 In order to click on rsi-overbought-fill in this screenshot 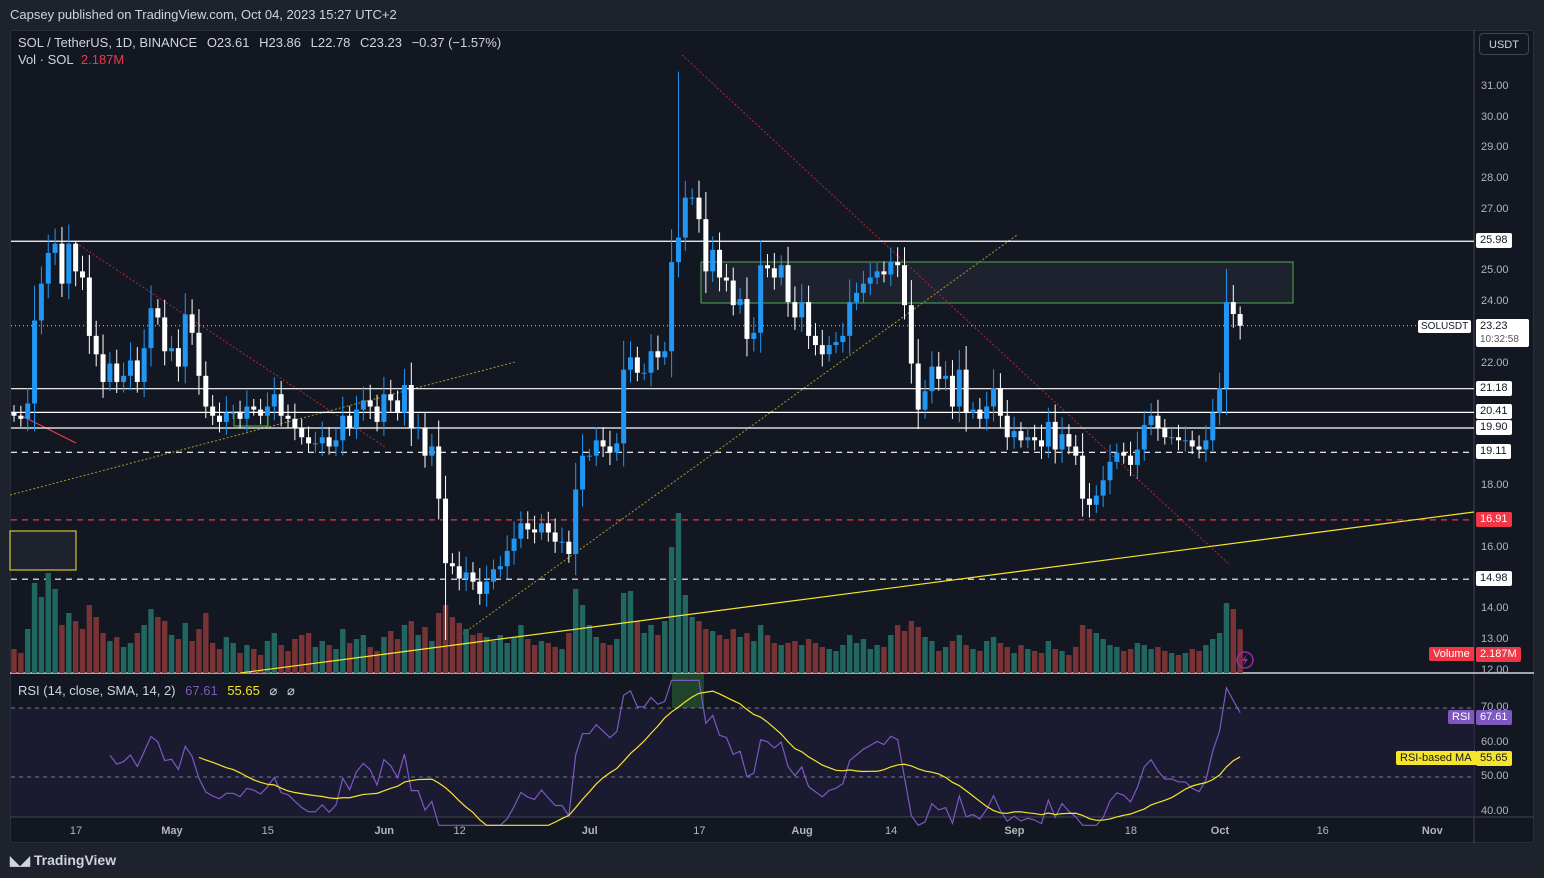, I will do `click(688, 691)`.